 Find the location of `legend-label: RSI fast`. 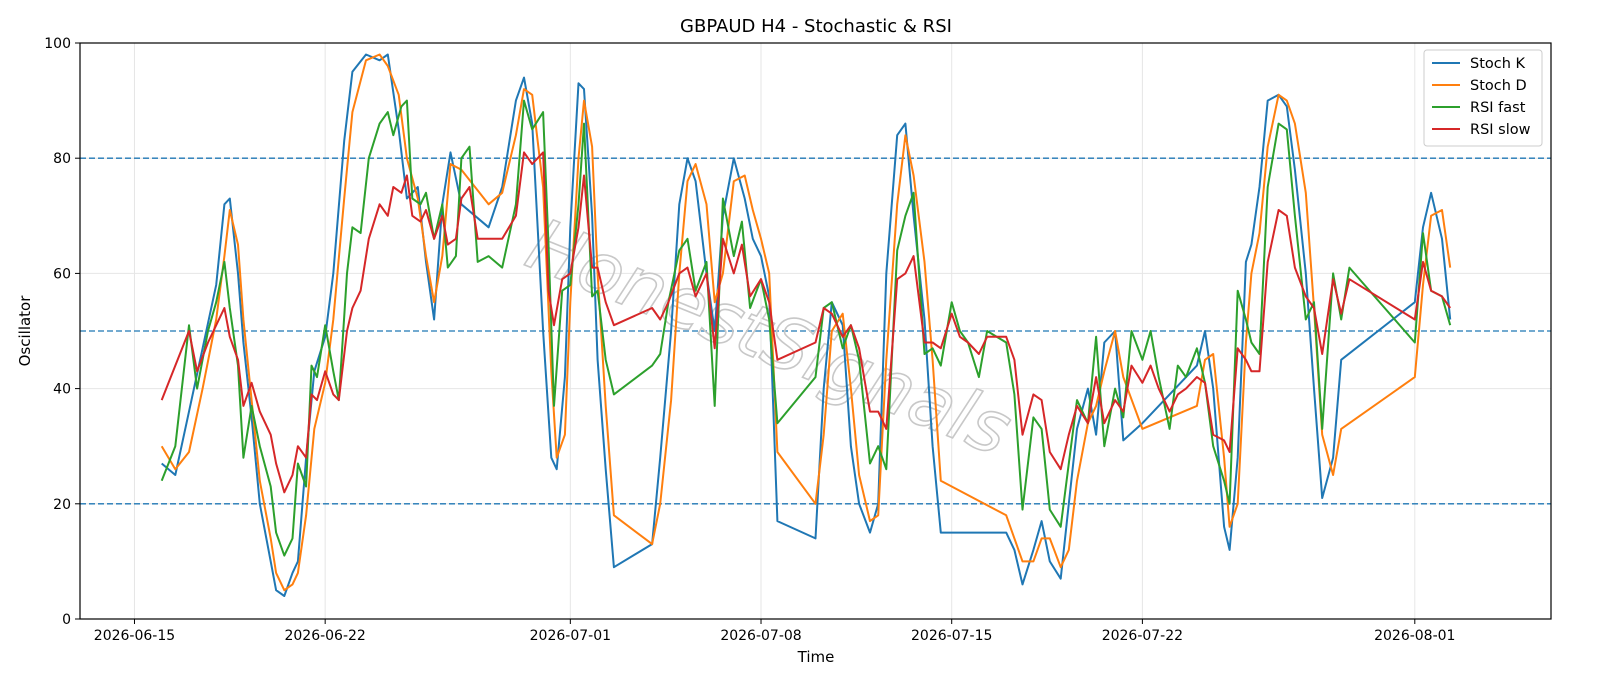

legend-label: RSI fast is located at coordinates (1498, 108).